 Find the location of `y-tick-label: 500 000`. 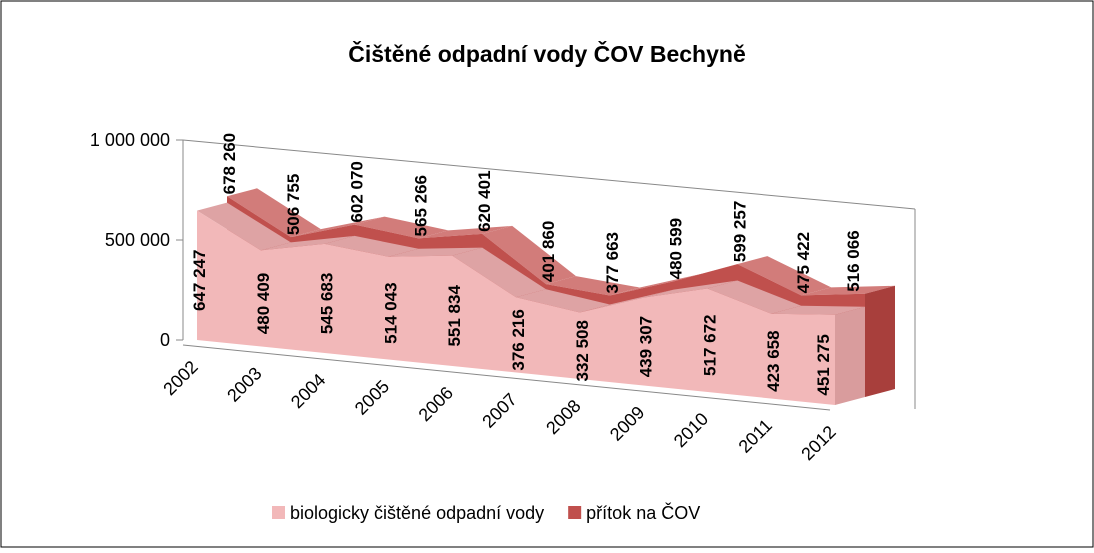

y-tick-label: 500 000 is located at coordinates (137, 240).